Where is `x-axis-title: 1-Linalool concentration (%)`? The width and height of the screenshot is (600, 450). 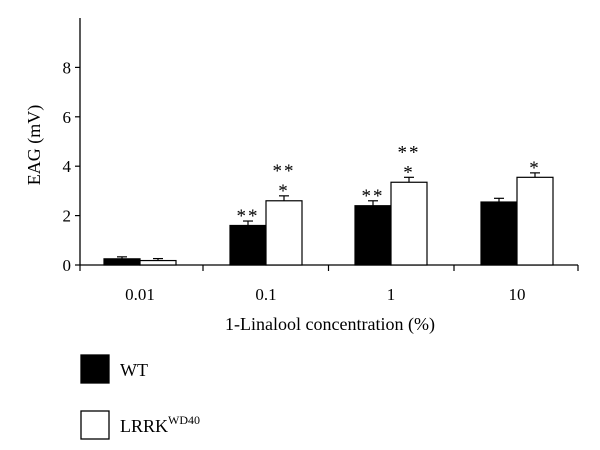
x-axis-title: 1-Linalool concentration (%) is located at coordinates (330, 324).